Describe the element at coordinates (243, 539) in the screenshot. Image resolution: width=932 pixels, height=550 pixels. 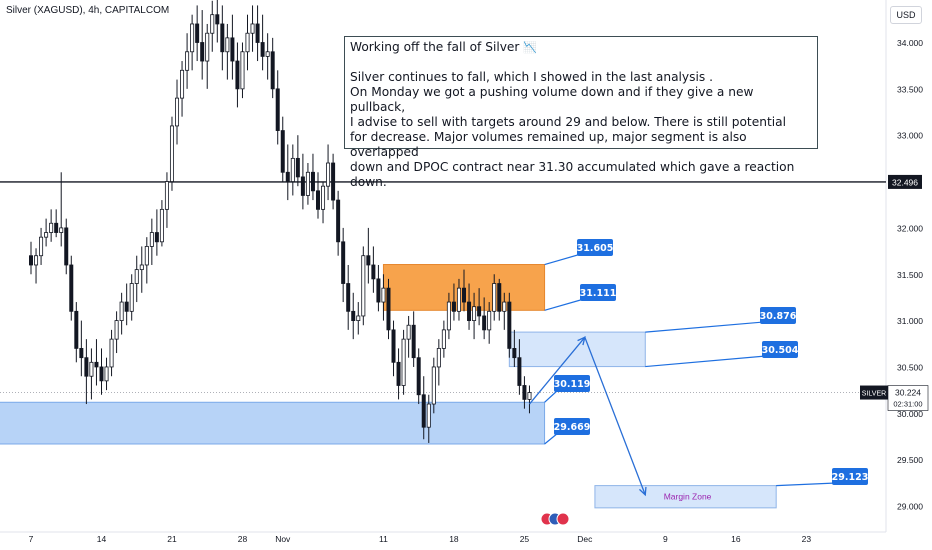
I see `x-tick-label: 28` at that location.